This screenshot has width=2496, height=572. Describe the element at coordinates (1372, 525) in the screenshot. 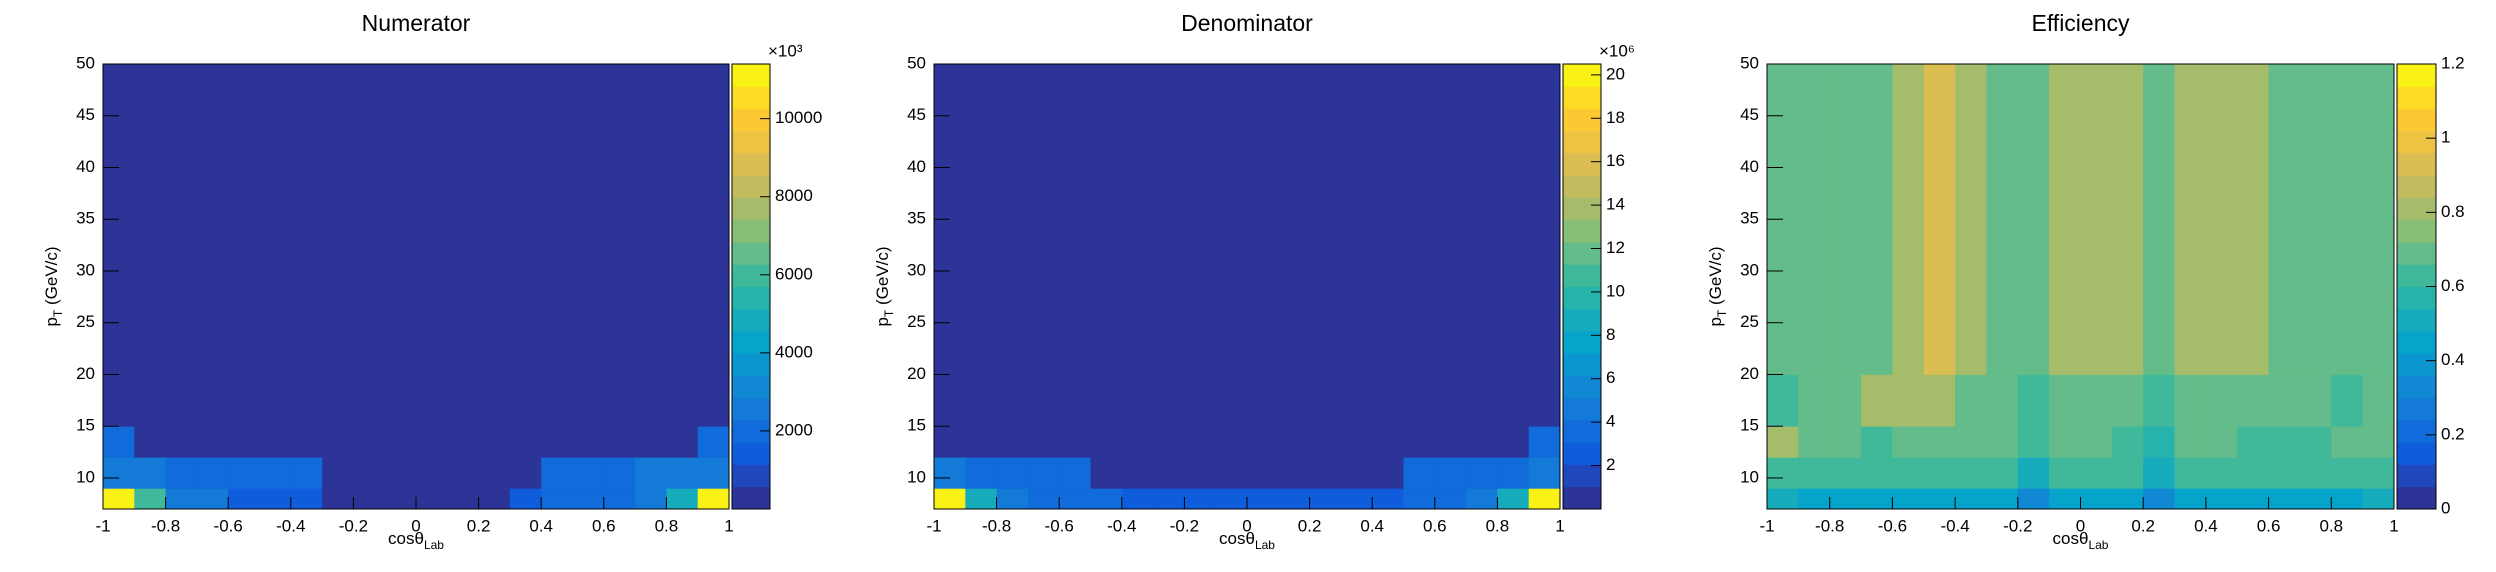

I see `x-tick-label: 0.4` at that location.